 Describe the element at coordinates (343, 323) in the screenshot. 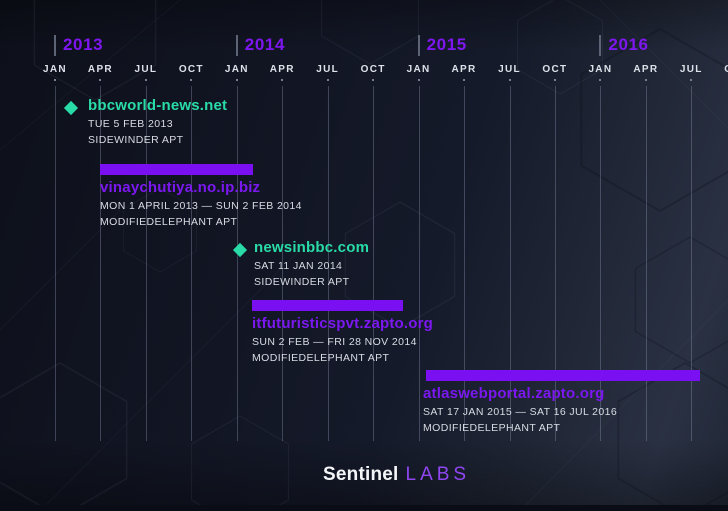

I see `event-domain: itfuturisticspvt.zapto.org` at that location.